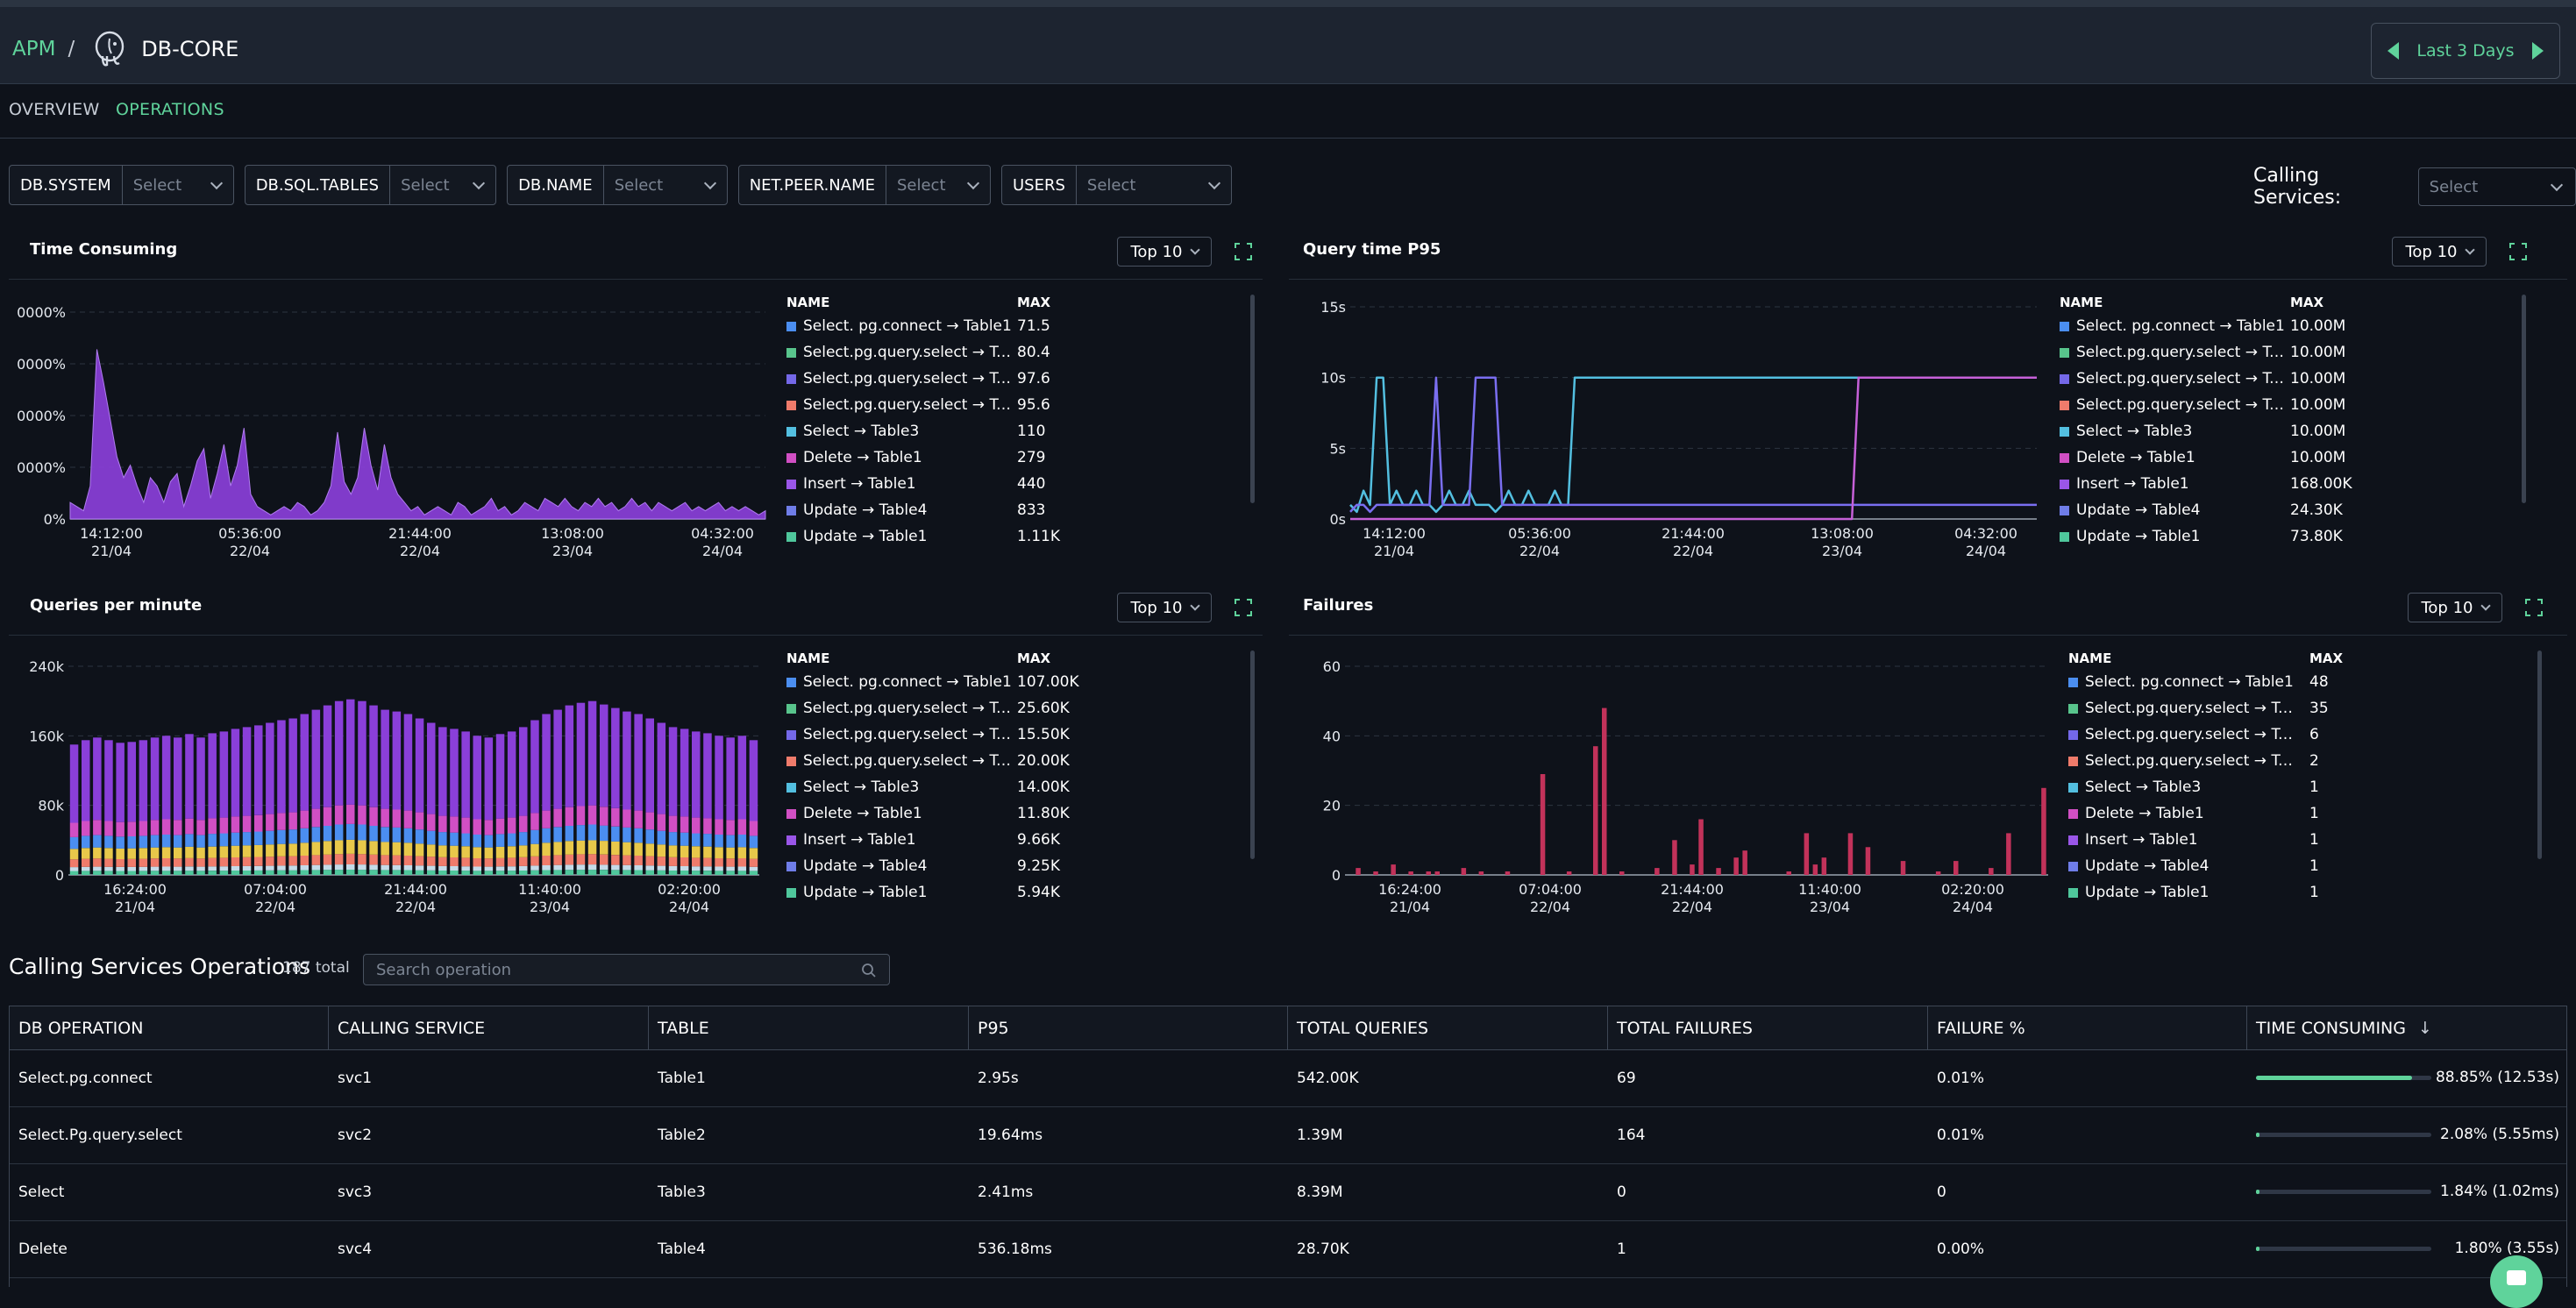  I want to click on filter-db-name: DB.NAME Select, so click(617, 185).